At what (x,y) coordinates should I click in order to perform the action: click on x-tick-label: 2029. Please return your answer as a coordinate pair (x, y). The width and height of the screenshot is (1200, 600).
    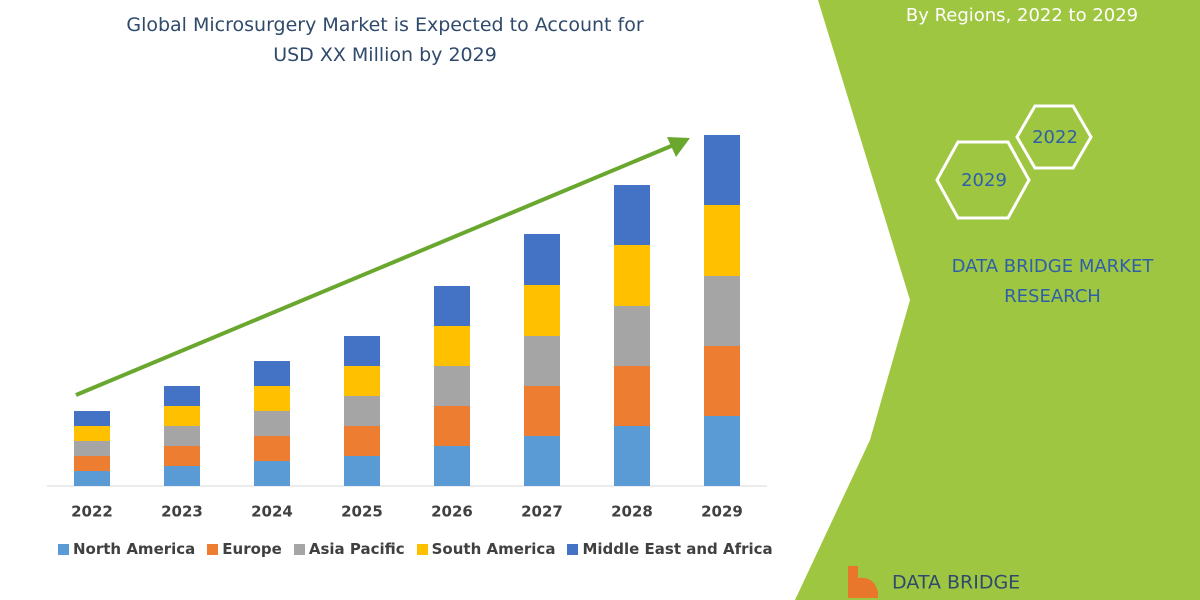
    Looking at the image, I should click on (722, 512).